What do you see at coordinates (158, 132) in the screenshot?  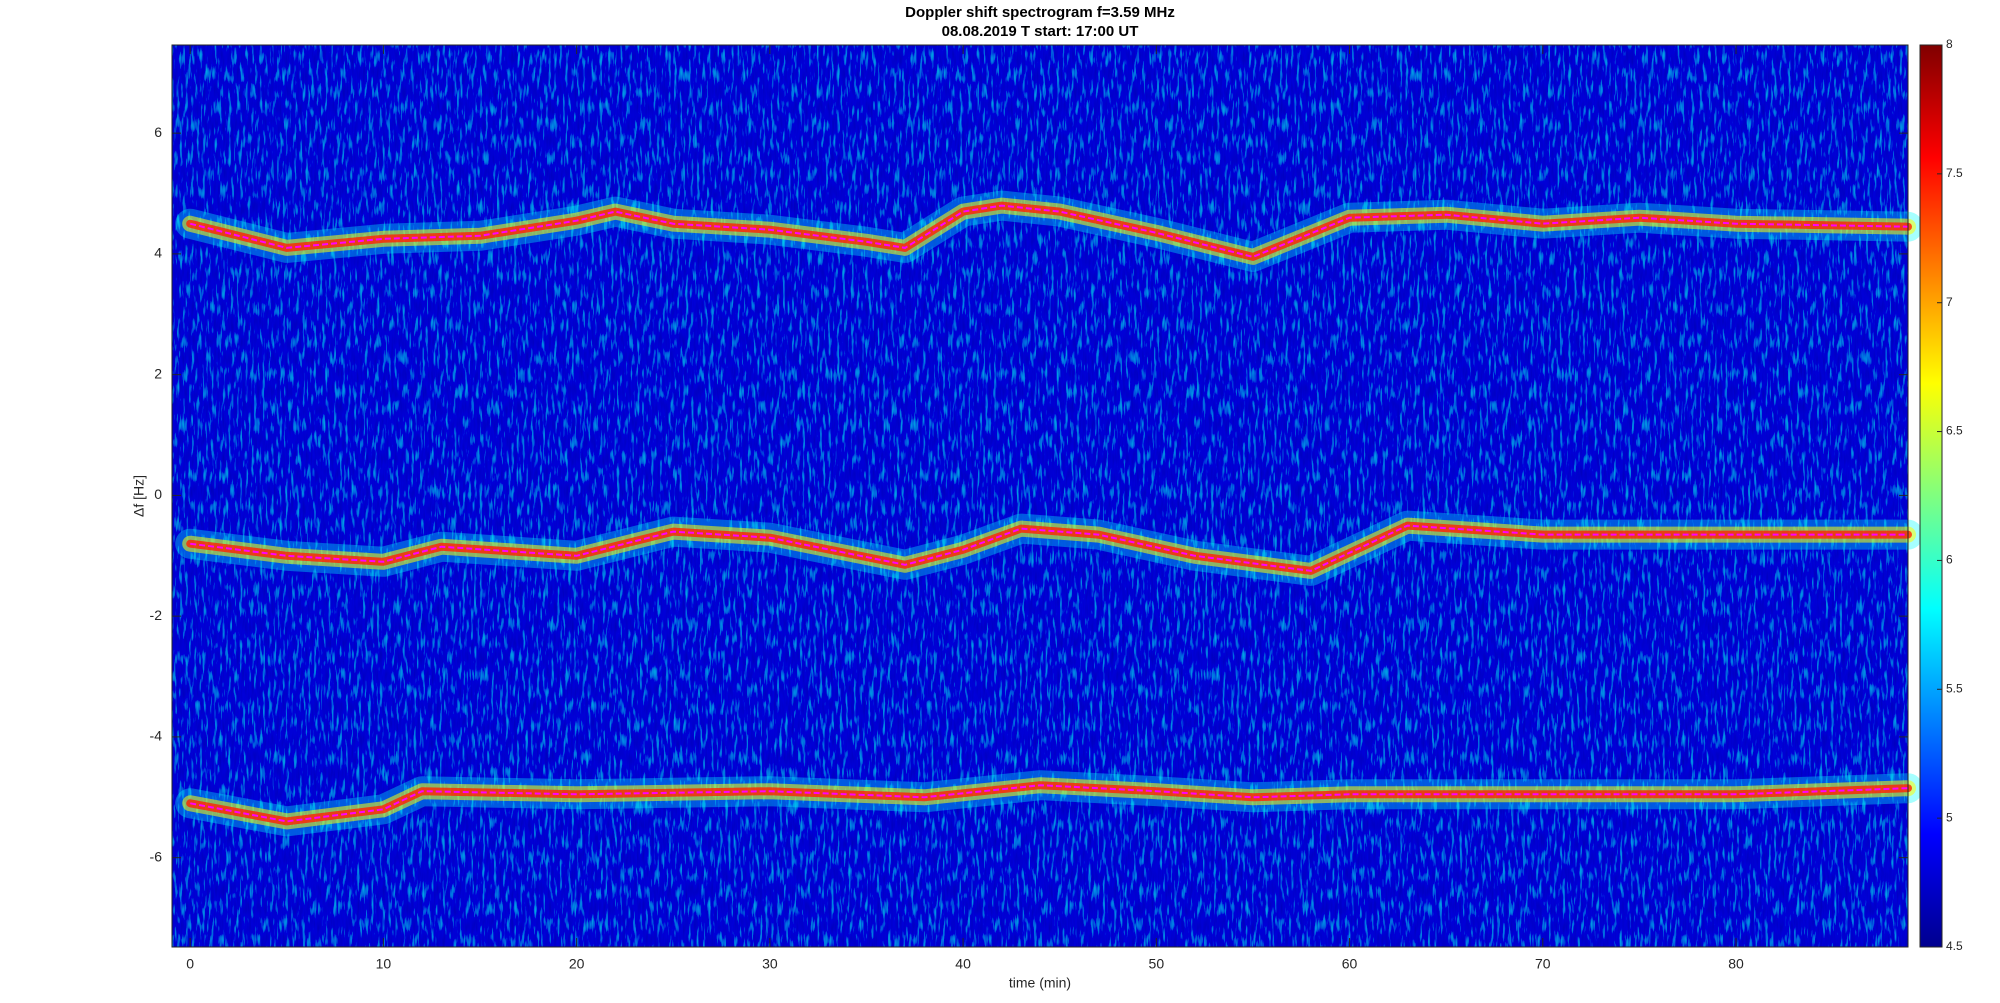 I see `y-tick-label: 6` at bounding box center [158, 132].